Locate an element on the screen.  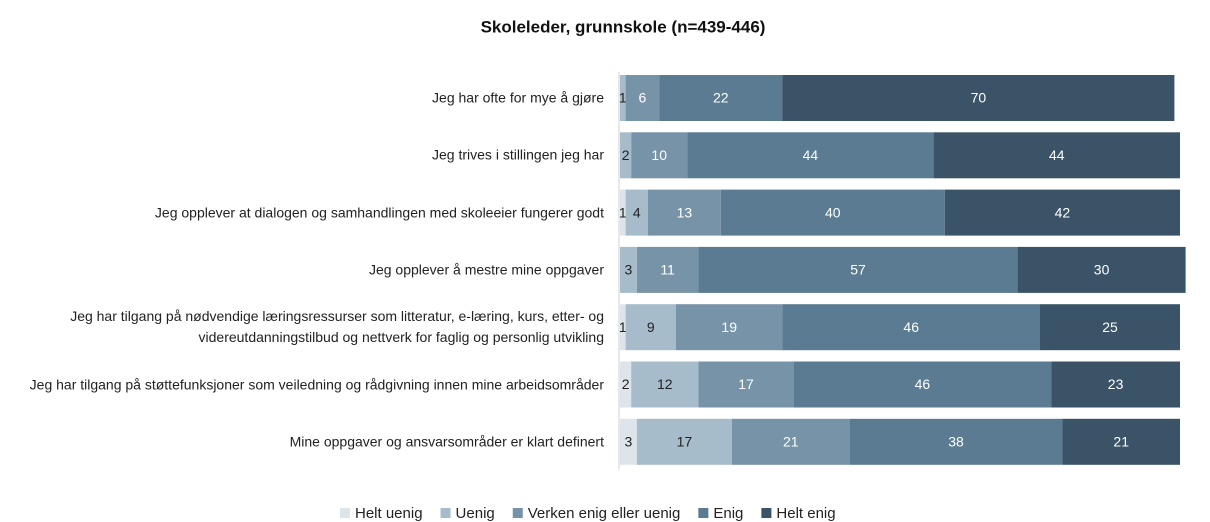
data-label: 40 is located at coordinates (833, 212).